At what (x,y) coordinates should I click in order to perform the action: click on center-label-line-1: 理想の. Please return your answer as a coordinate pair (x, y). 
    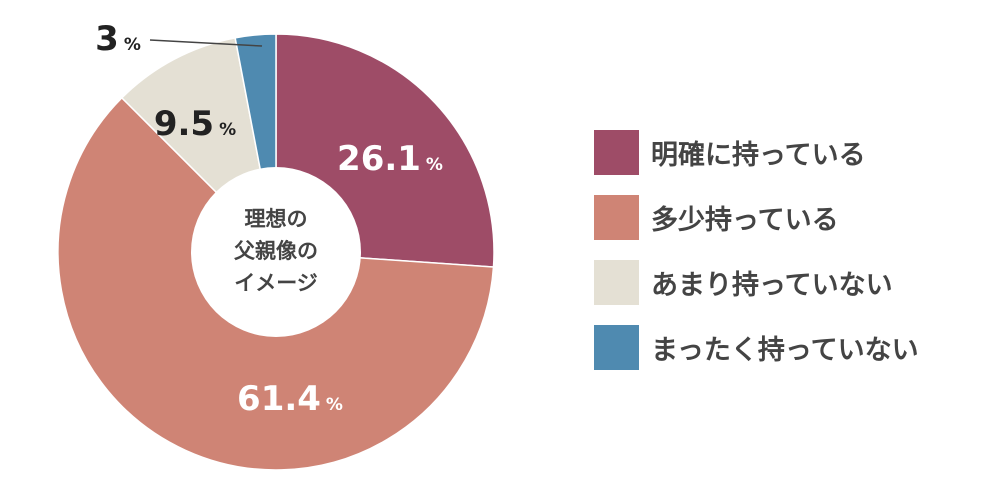
    Looking at the image, I should click on (276, 219).